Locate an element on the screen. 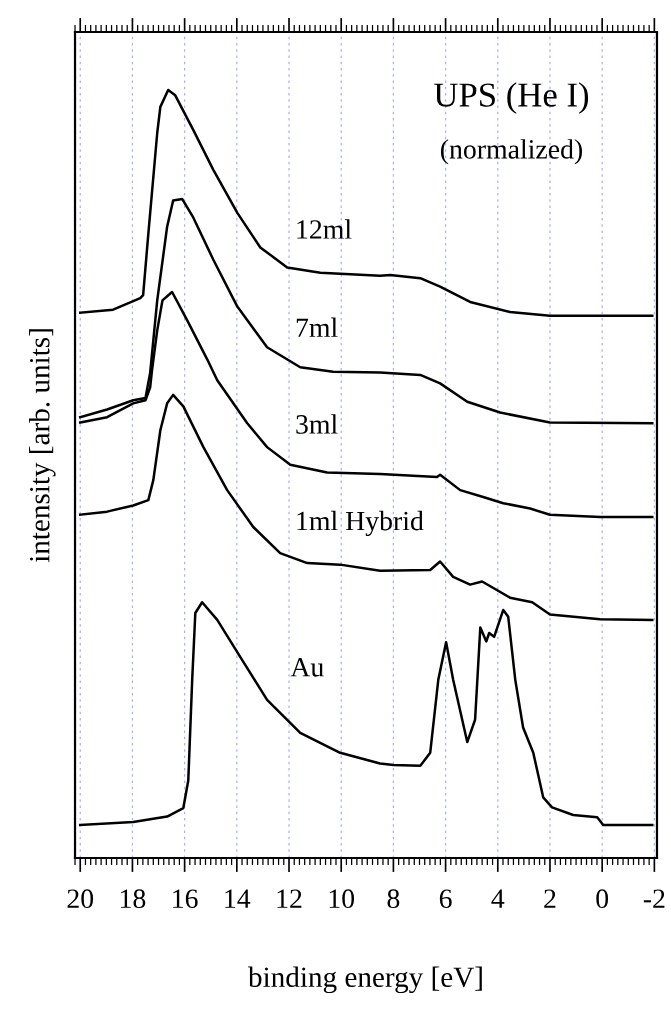 Image resolution: width=671 pixels, height=1016 pixels. series-label: 7ml is located at coordinates (317, 327).